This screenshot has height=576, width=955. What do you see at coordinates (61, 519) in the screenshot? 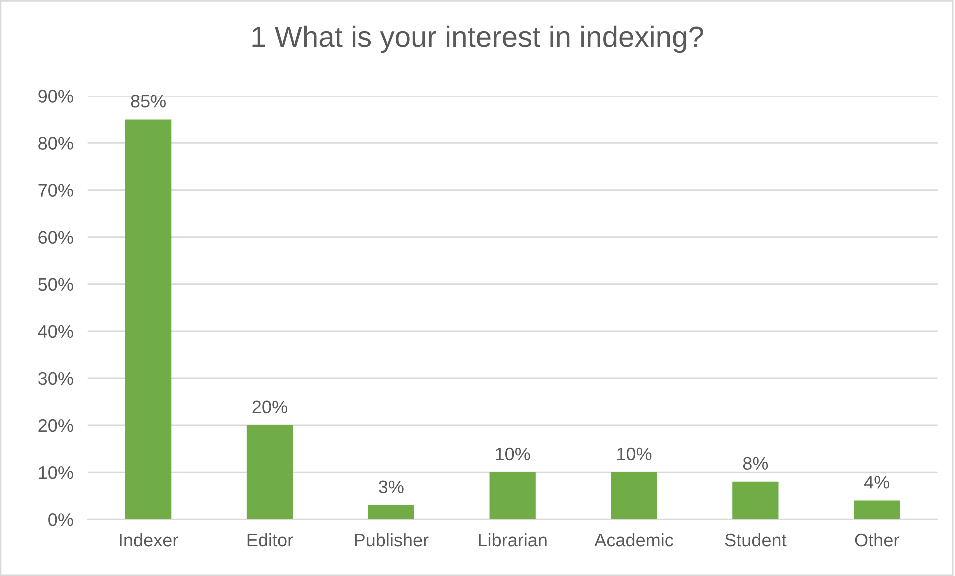
I see `y-tick-label: 0%` at bounding box center [61, 519].